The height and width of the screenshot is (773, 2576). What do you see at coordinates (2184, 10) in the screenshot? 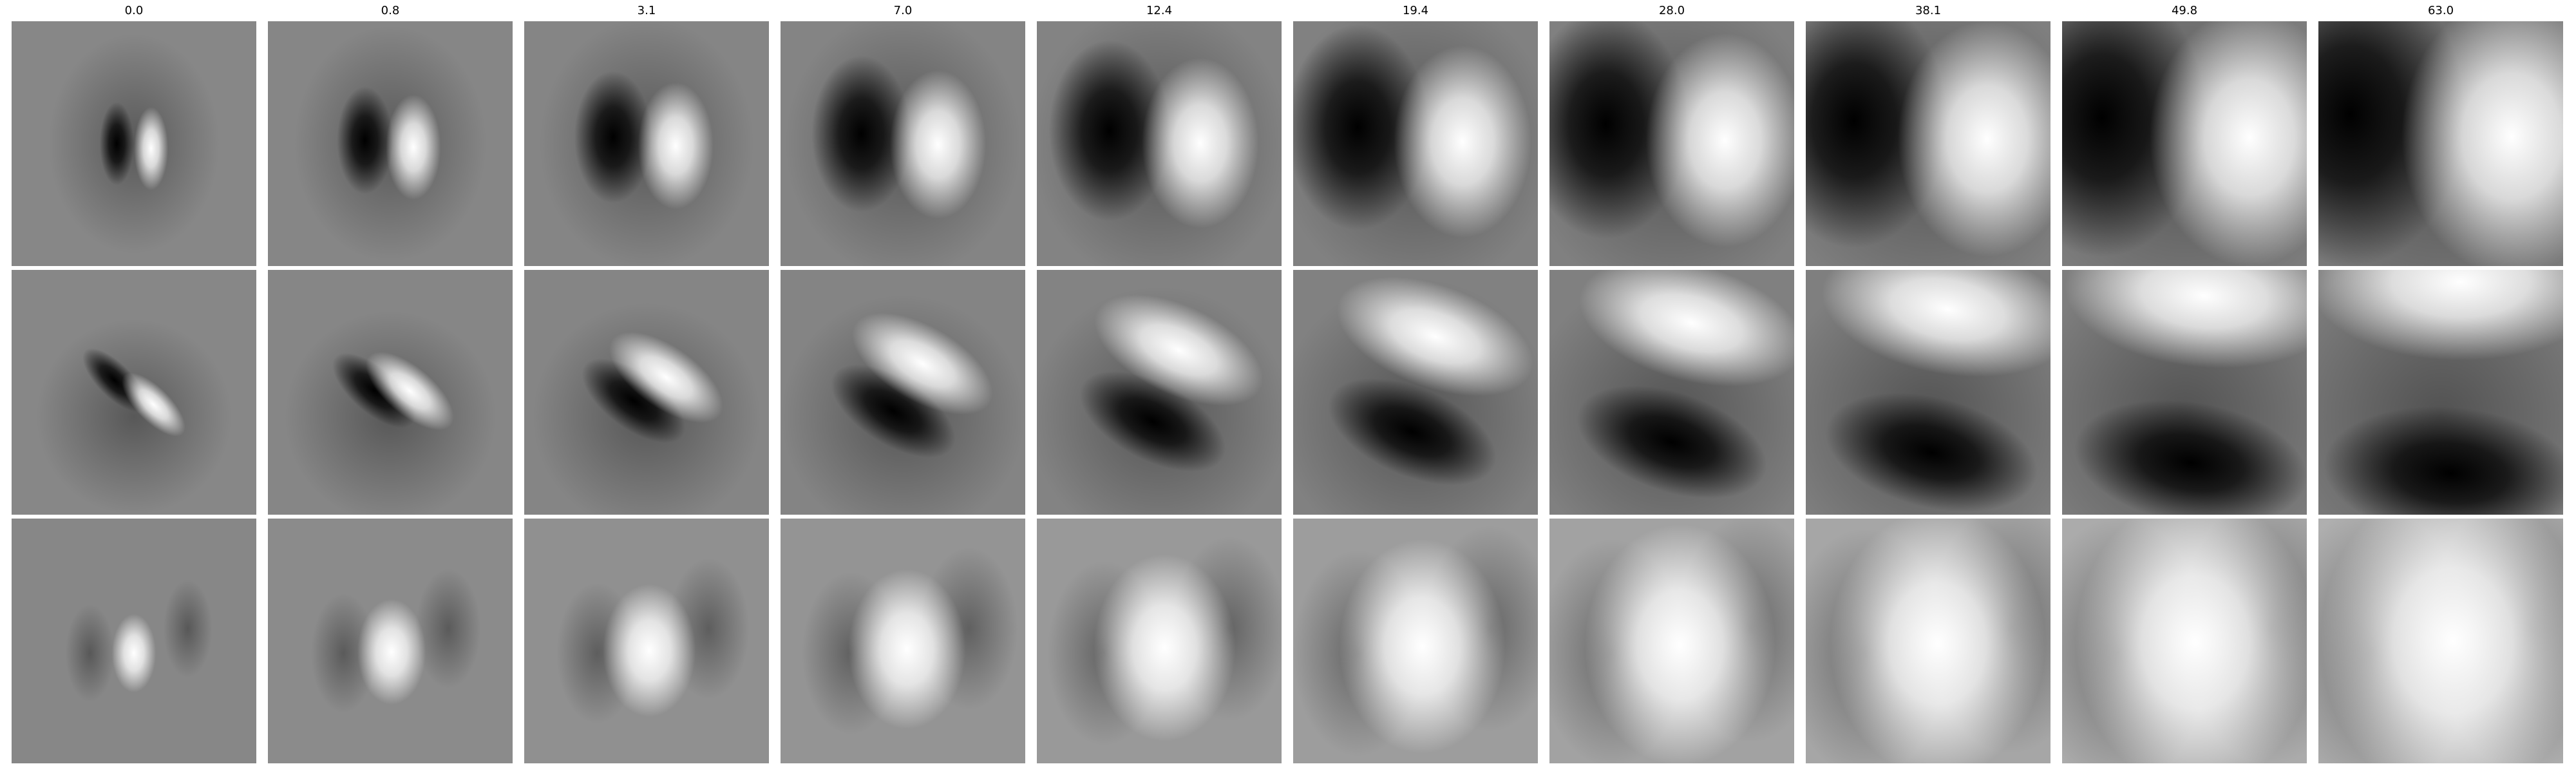
I see `column-title: 49.8` at bounding box center [2184, 10].